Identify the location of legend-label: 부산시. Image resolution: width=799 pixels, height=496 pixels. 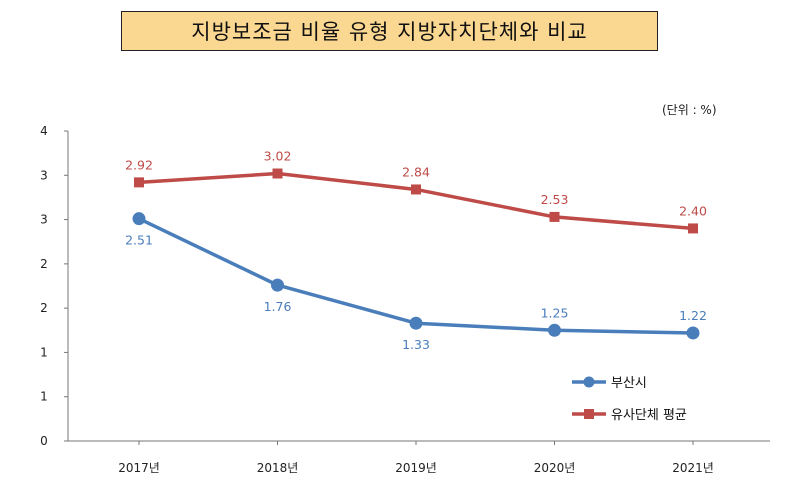
(629, 383).